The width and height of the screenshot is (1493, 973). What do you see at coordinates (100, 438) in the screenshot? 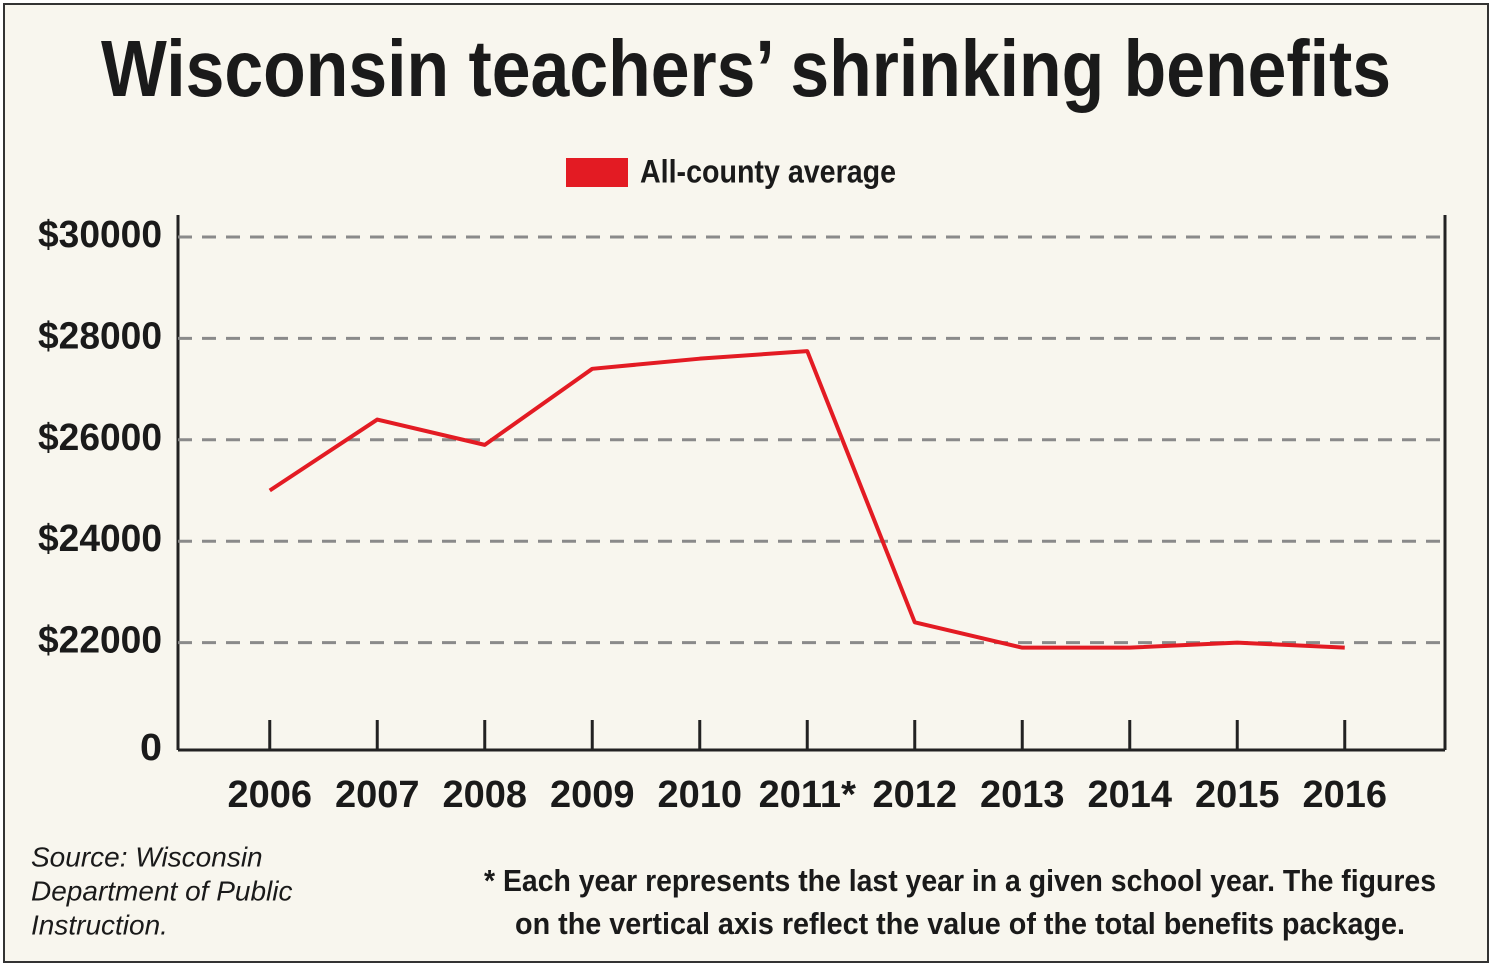
I see `y-tick-label: $26000` at bounding box center [100, 438].